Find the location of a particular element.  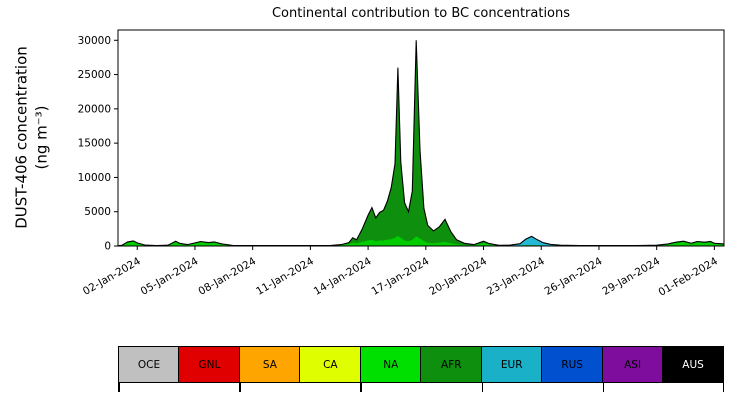

legend-item-gnl: GNL is located at coordinates (209, 364).